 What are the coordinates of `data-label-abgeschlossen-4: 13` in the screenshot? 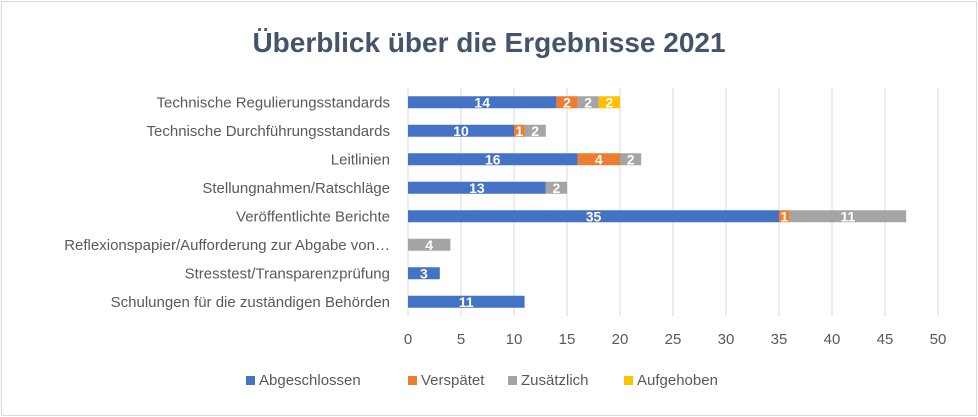 It's located at (477, 188).